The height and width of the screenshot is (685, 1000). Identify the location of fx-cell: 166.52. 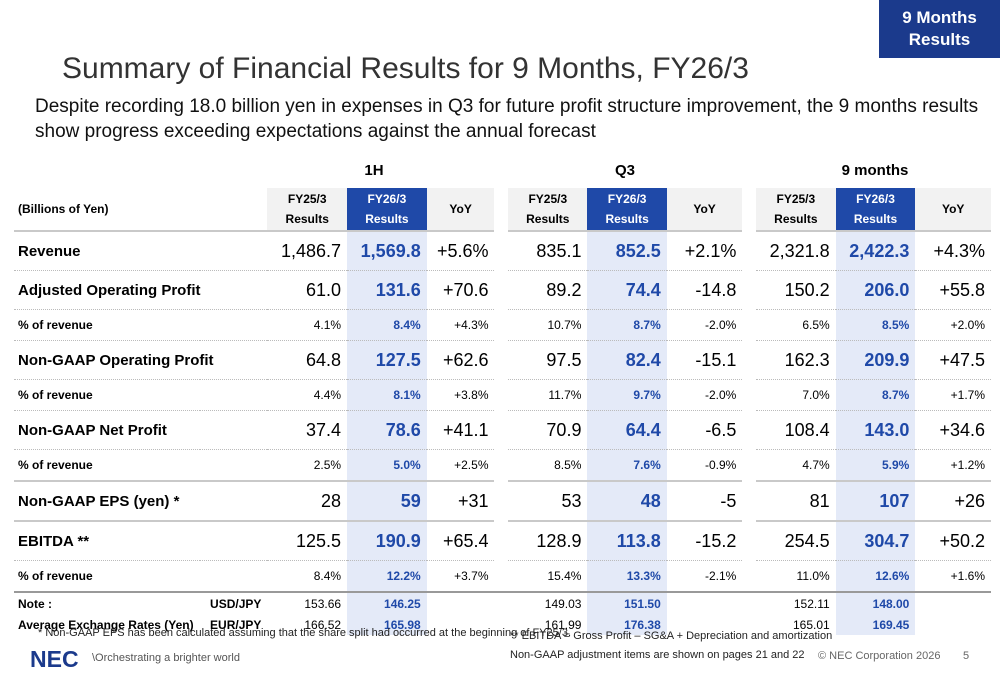
(323, 624).